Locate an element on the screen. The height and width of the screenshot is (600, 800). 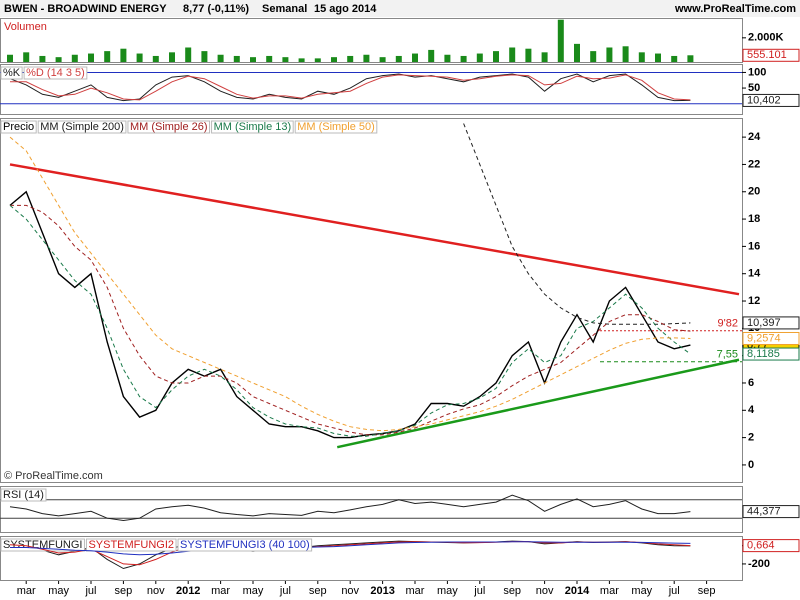
last-value-label: 10,402 is located at coordinates (764, 100).